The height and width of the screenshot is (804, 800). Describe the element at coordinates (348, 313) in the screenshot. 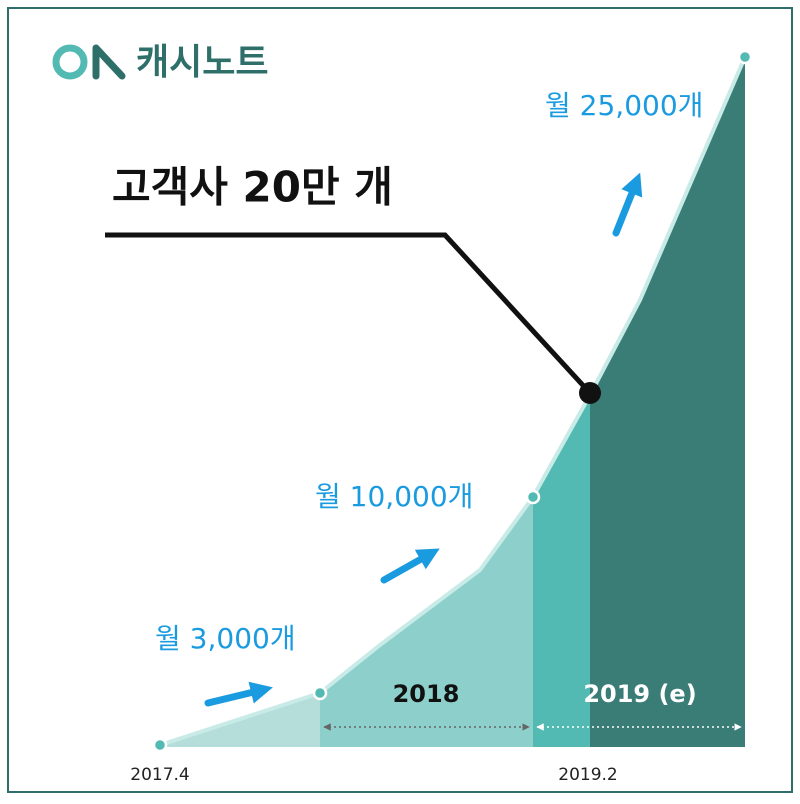

I see `callout-line` at that location.